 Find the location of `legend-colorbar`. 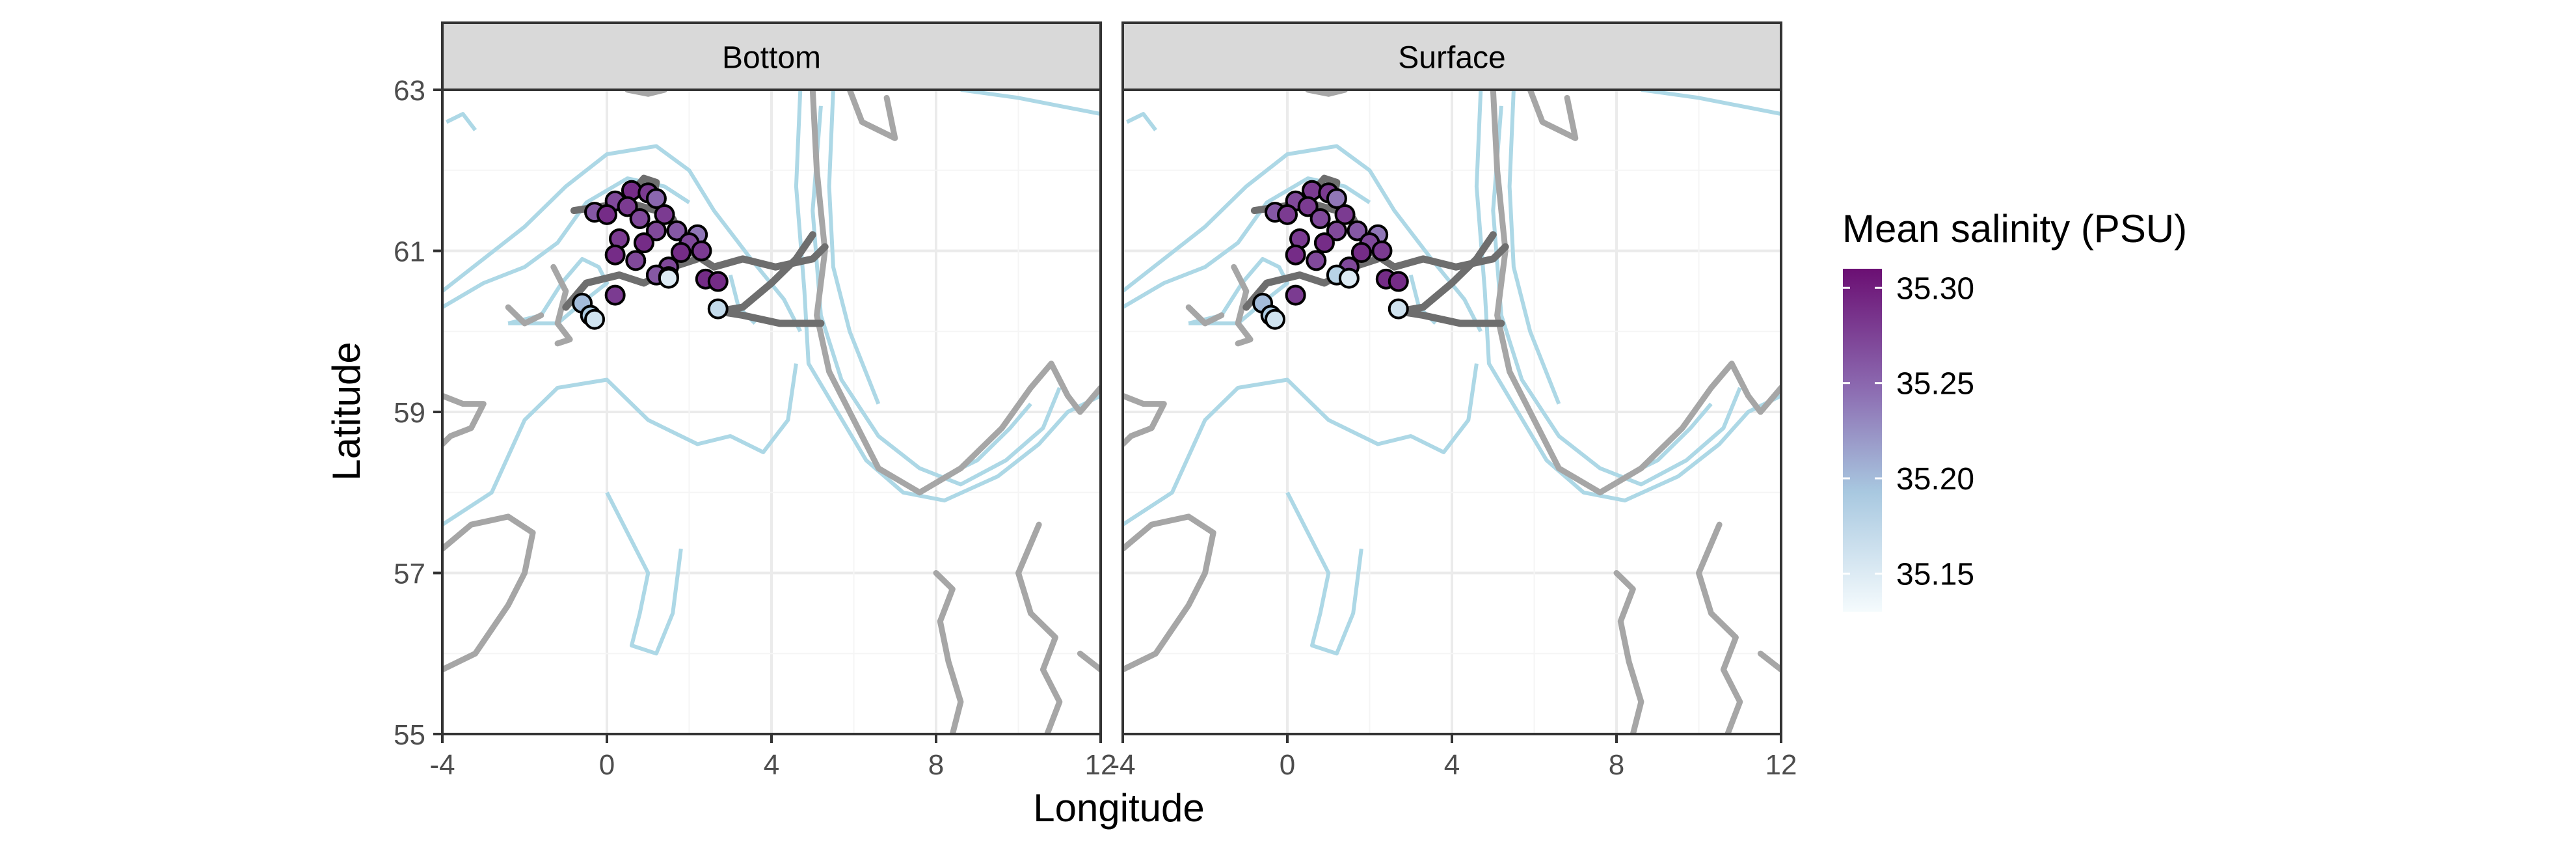

legend-colorbar is located at coordinates (1862, 440).